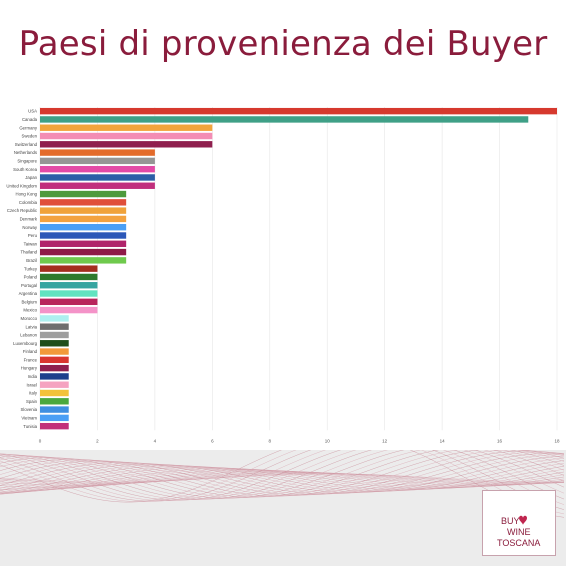 The image size is (566, 566). What do you see at coordinates (32, 326) in the screenshot?
I see `y-tick-label: Latvia` at bounding box center [32, 326].